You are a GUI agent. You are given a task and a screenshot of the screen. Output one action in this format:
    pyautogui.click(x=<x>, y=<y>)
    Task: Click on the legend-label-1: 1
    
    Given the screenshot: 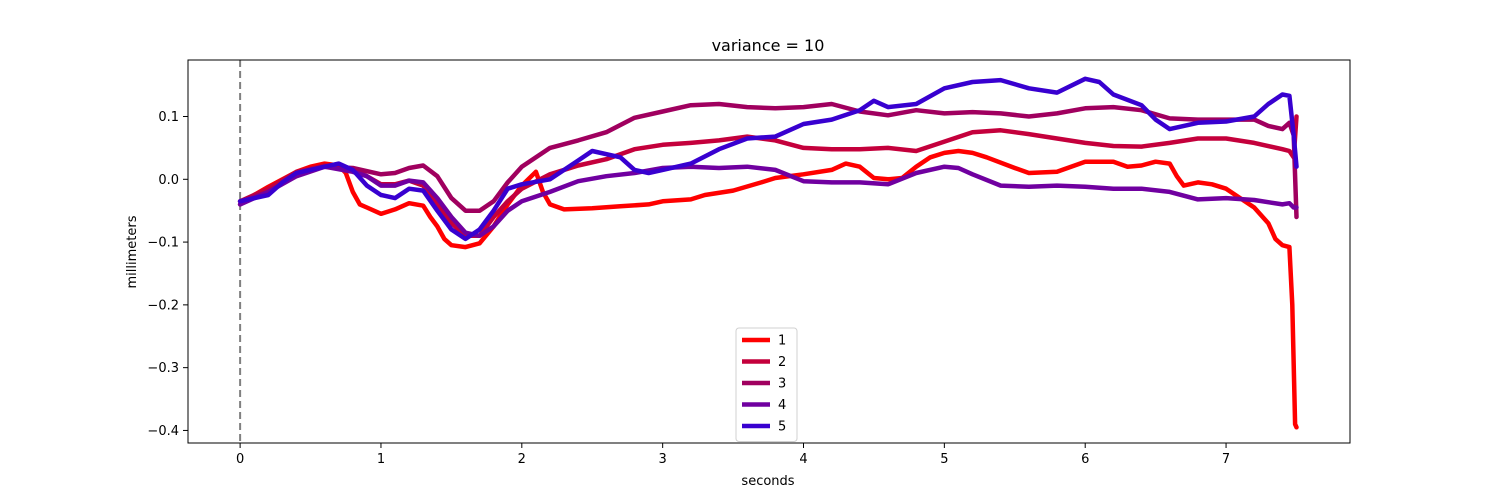 What is the action you would take?
    pyautogui.click(x=782, y=341)
    